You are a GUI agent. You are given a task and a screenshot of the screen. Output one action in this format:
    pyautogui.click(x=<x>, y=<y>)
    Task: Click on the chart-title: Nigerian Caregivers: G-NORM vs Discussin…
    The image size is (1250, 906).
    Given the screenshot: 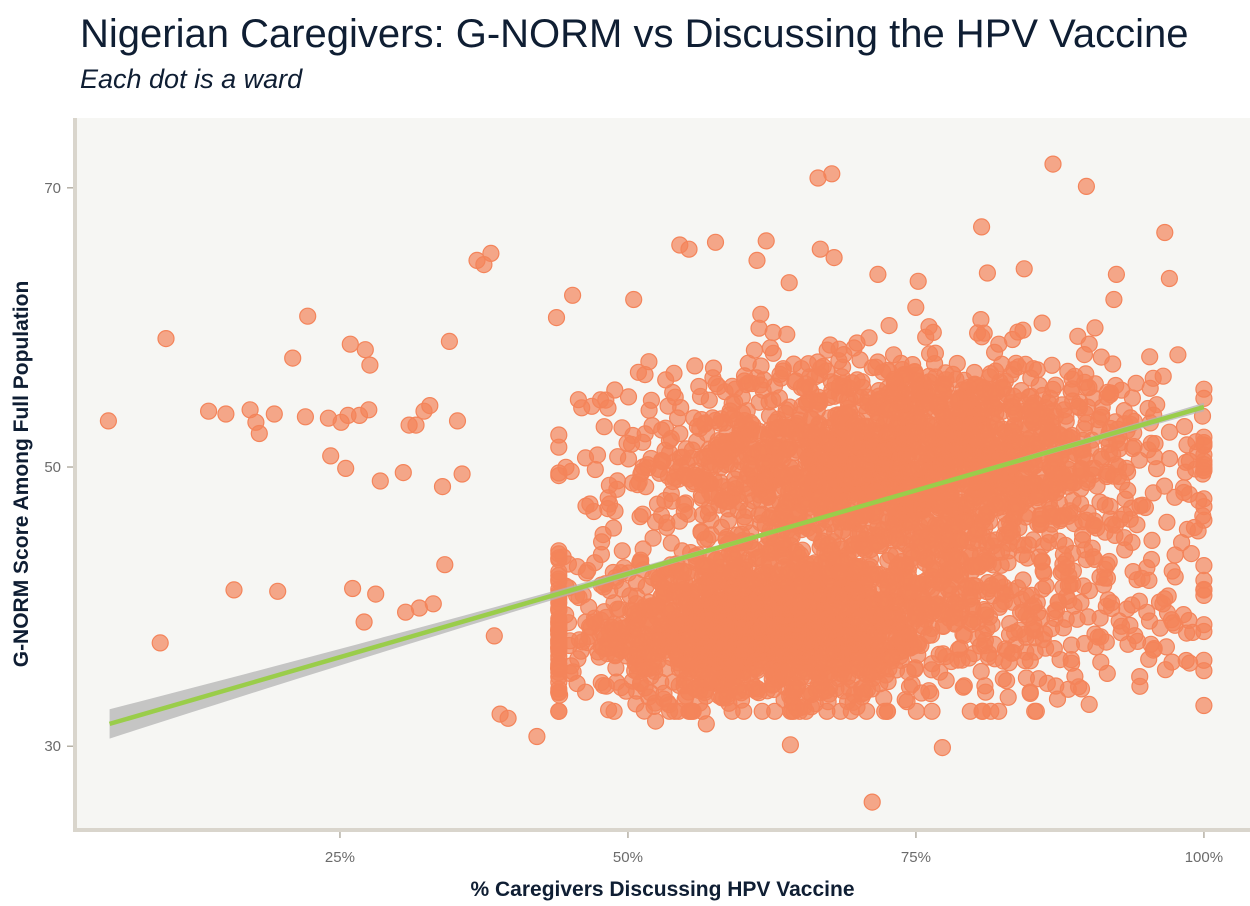 What is the action you would take?
    pyautogui.click(x=634, y=34)
    